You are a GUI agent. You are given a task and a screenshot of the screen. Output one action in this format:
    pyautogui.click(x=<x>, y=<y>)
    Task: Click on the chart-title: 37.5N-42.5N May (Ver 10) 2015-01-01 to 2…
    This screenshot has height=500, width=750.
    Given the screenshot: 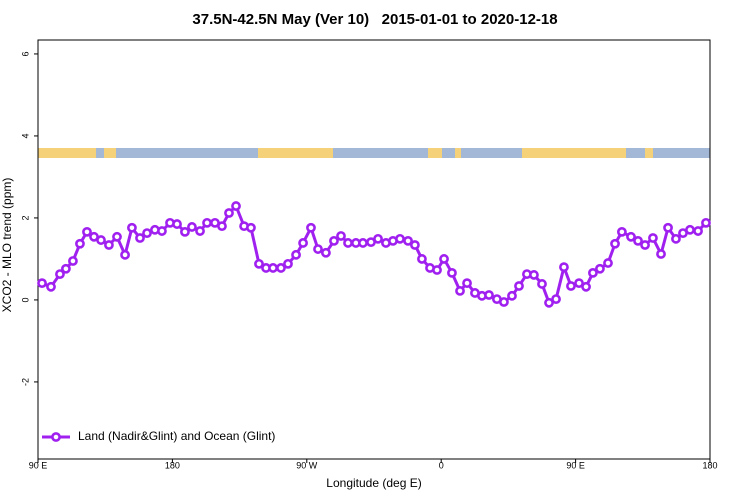 What is the action you would take?
    pyautogui.click(x=374, y=19)
    